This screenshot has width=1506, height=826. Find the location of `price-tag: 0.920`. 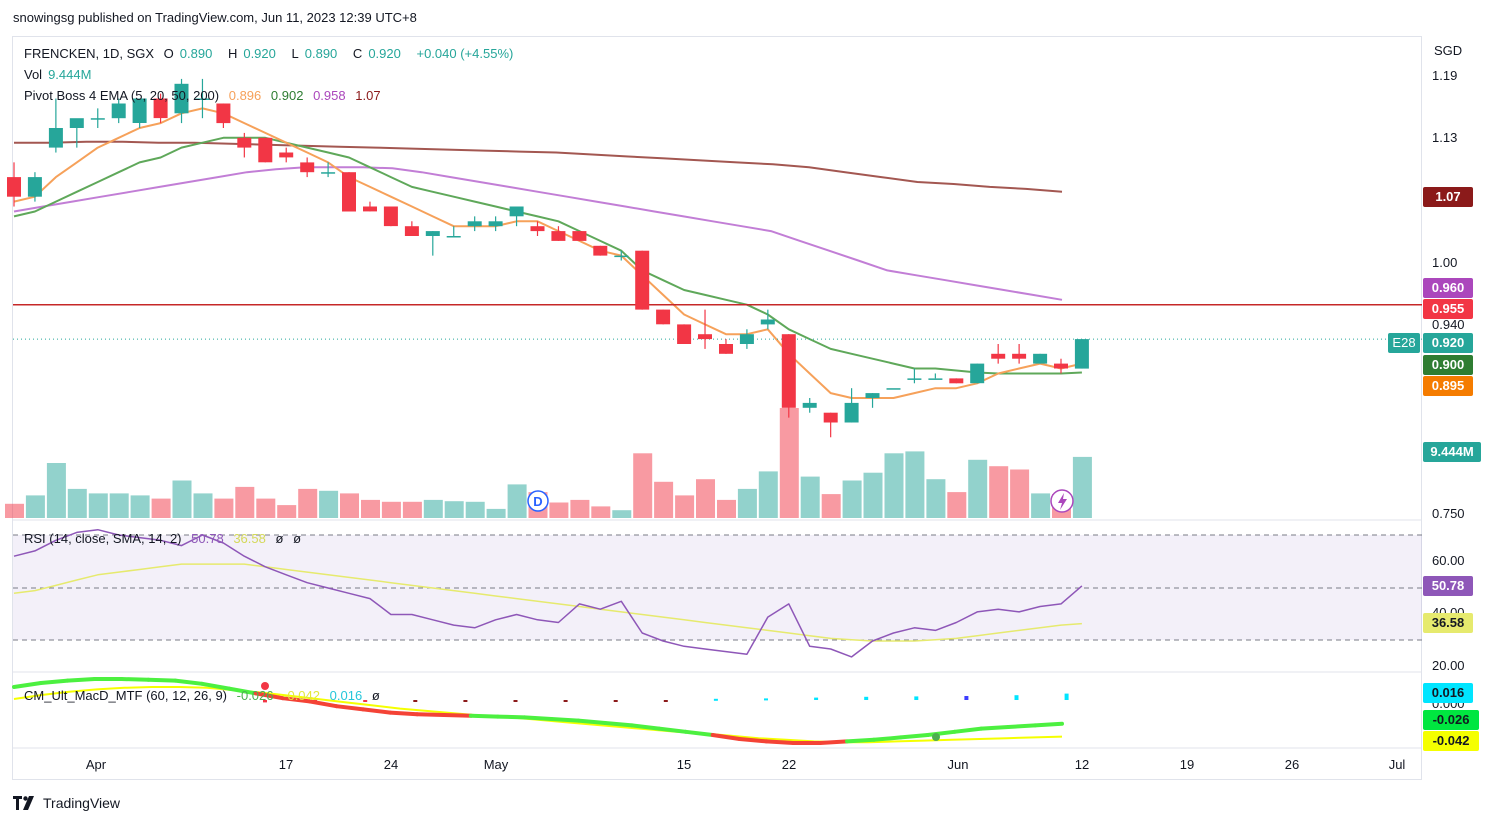

price-tag: 0.920 is located at coordinates (1448, 343).